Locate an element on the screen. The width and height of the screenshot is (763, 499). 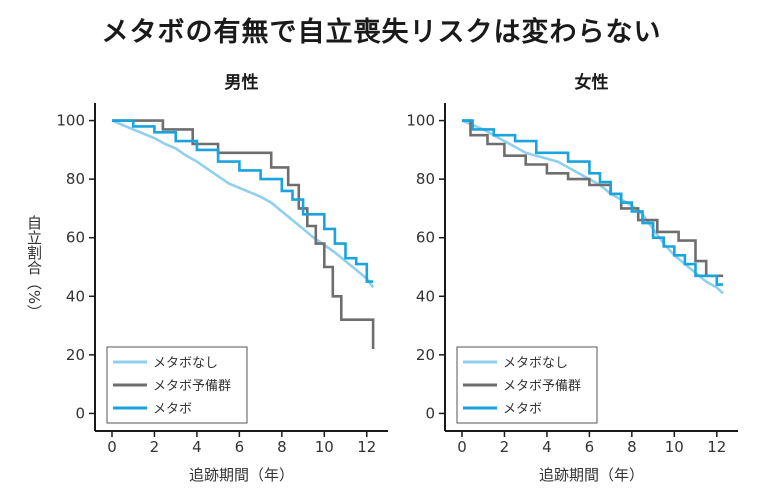
panel-title: 女性 is located at coordinates (592, 82).